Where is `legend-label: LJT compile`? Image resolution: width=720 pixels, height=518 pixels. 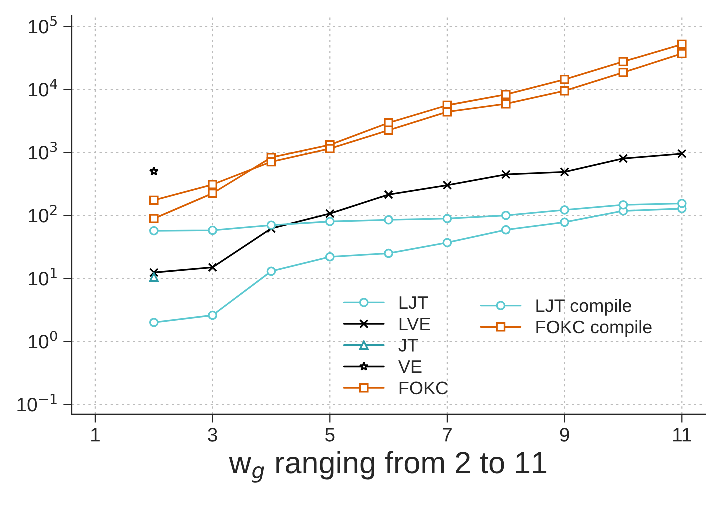 legend-label: LJT compile is located at coordinates (584, 307).